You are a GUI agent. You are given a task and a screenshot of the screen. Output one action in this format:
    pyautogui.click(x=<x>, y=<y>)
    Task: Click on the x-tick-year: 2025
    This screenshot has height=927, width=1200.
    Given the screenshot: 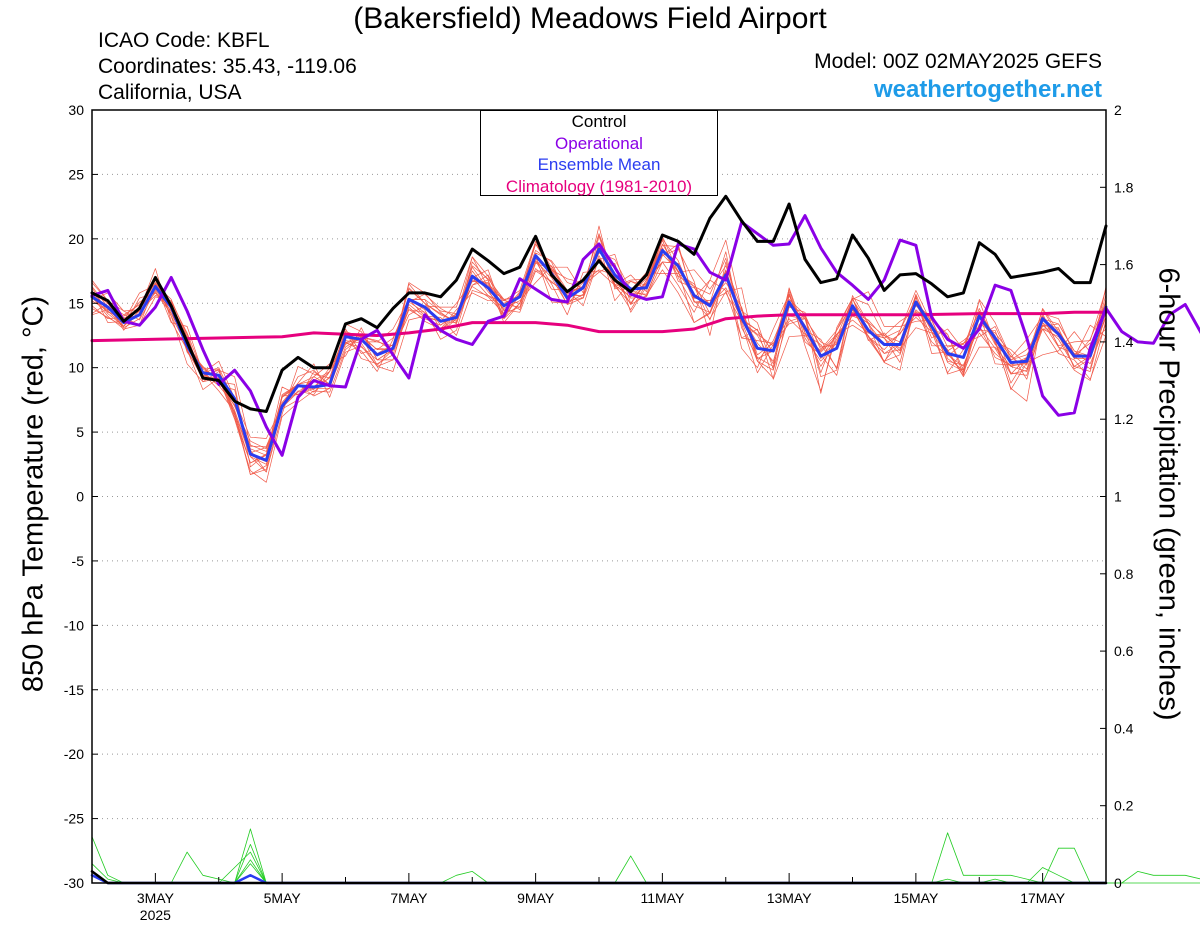 What is the action you would take?
    pyautogui.click(x=155, y=915)
    